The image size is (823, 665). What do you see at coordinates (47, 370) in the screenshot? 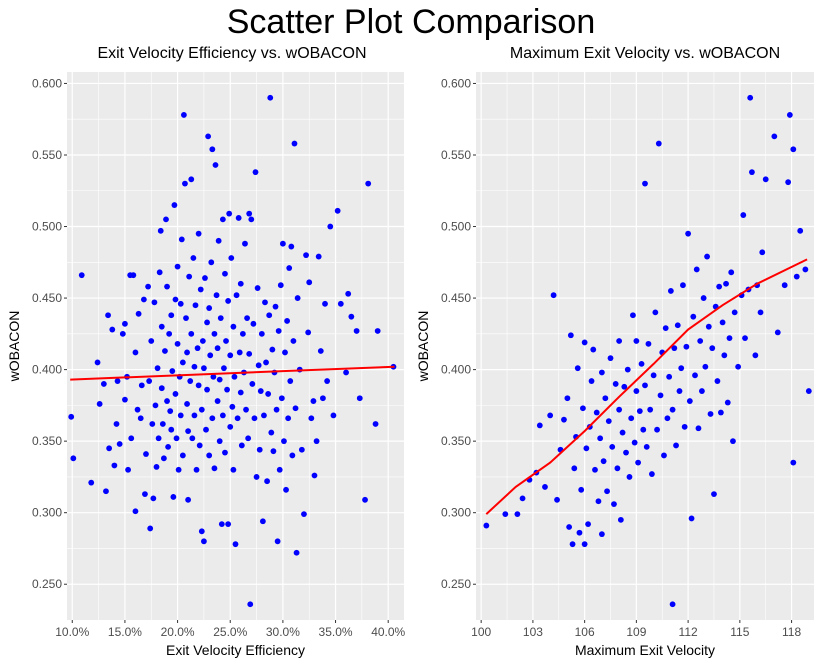
I see `y-tick-label: 0.400` at bounding box center [47, 370].